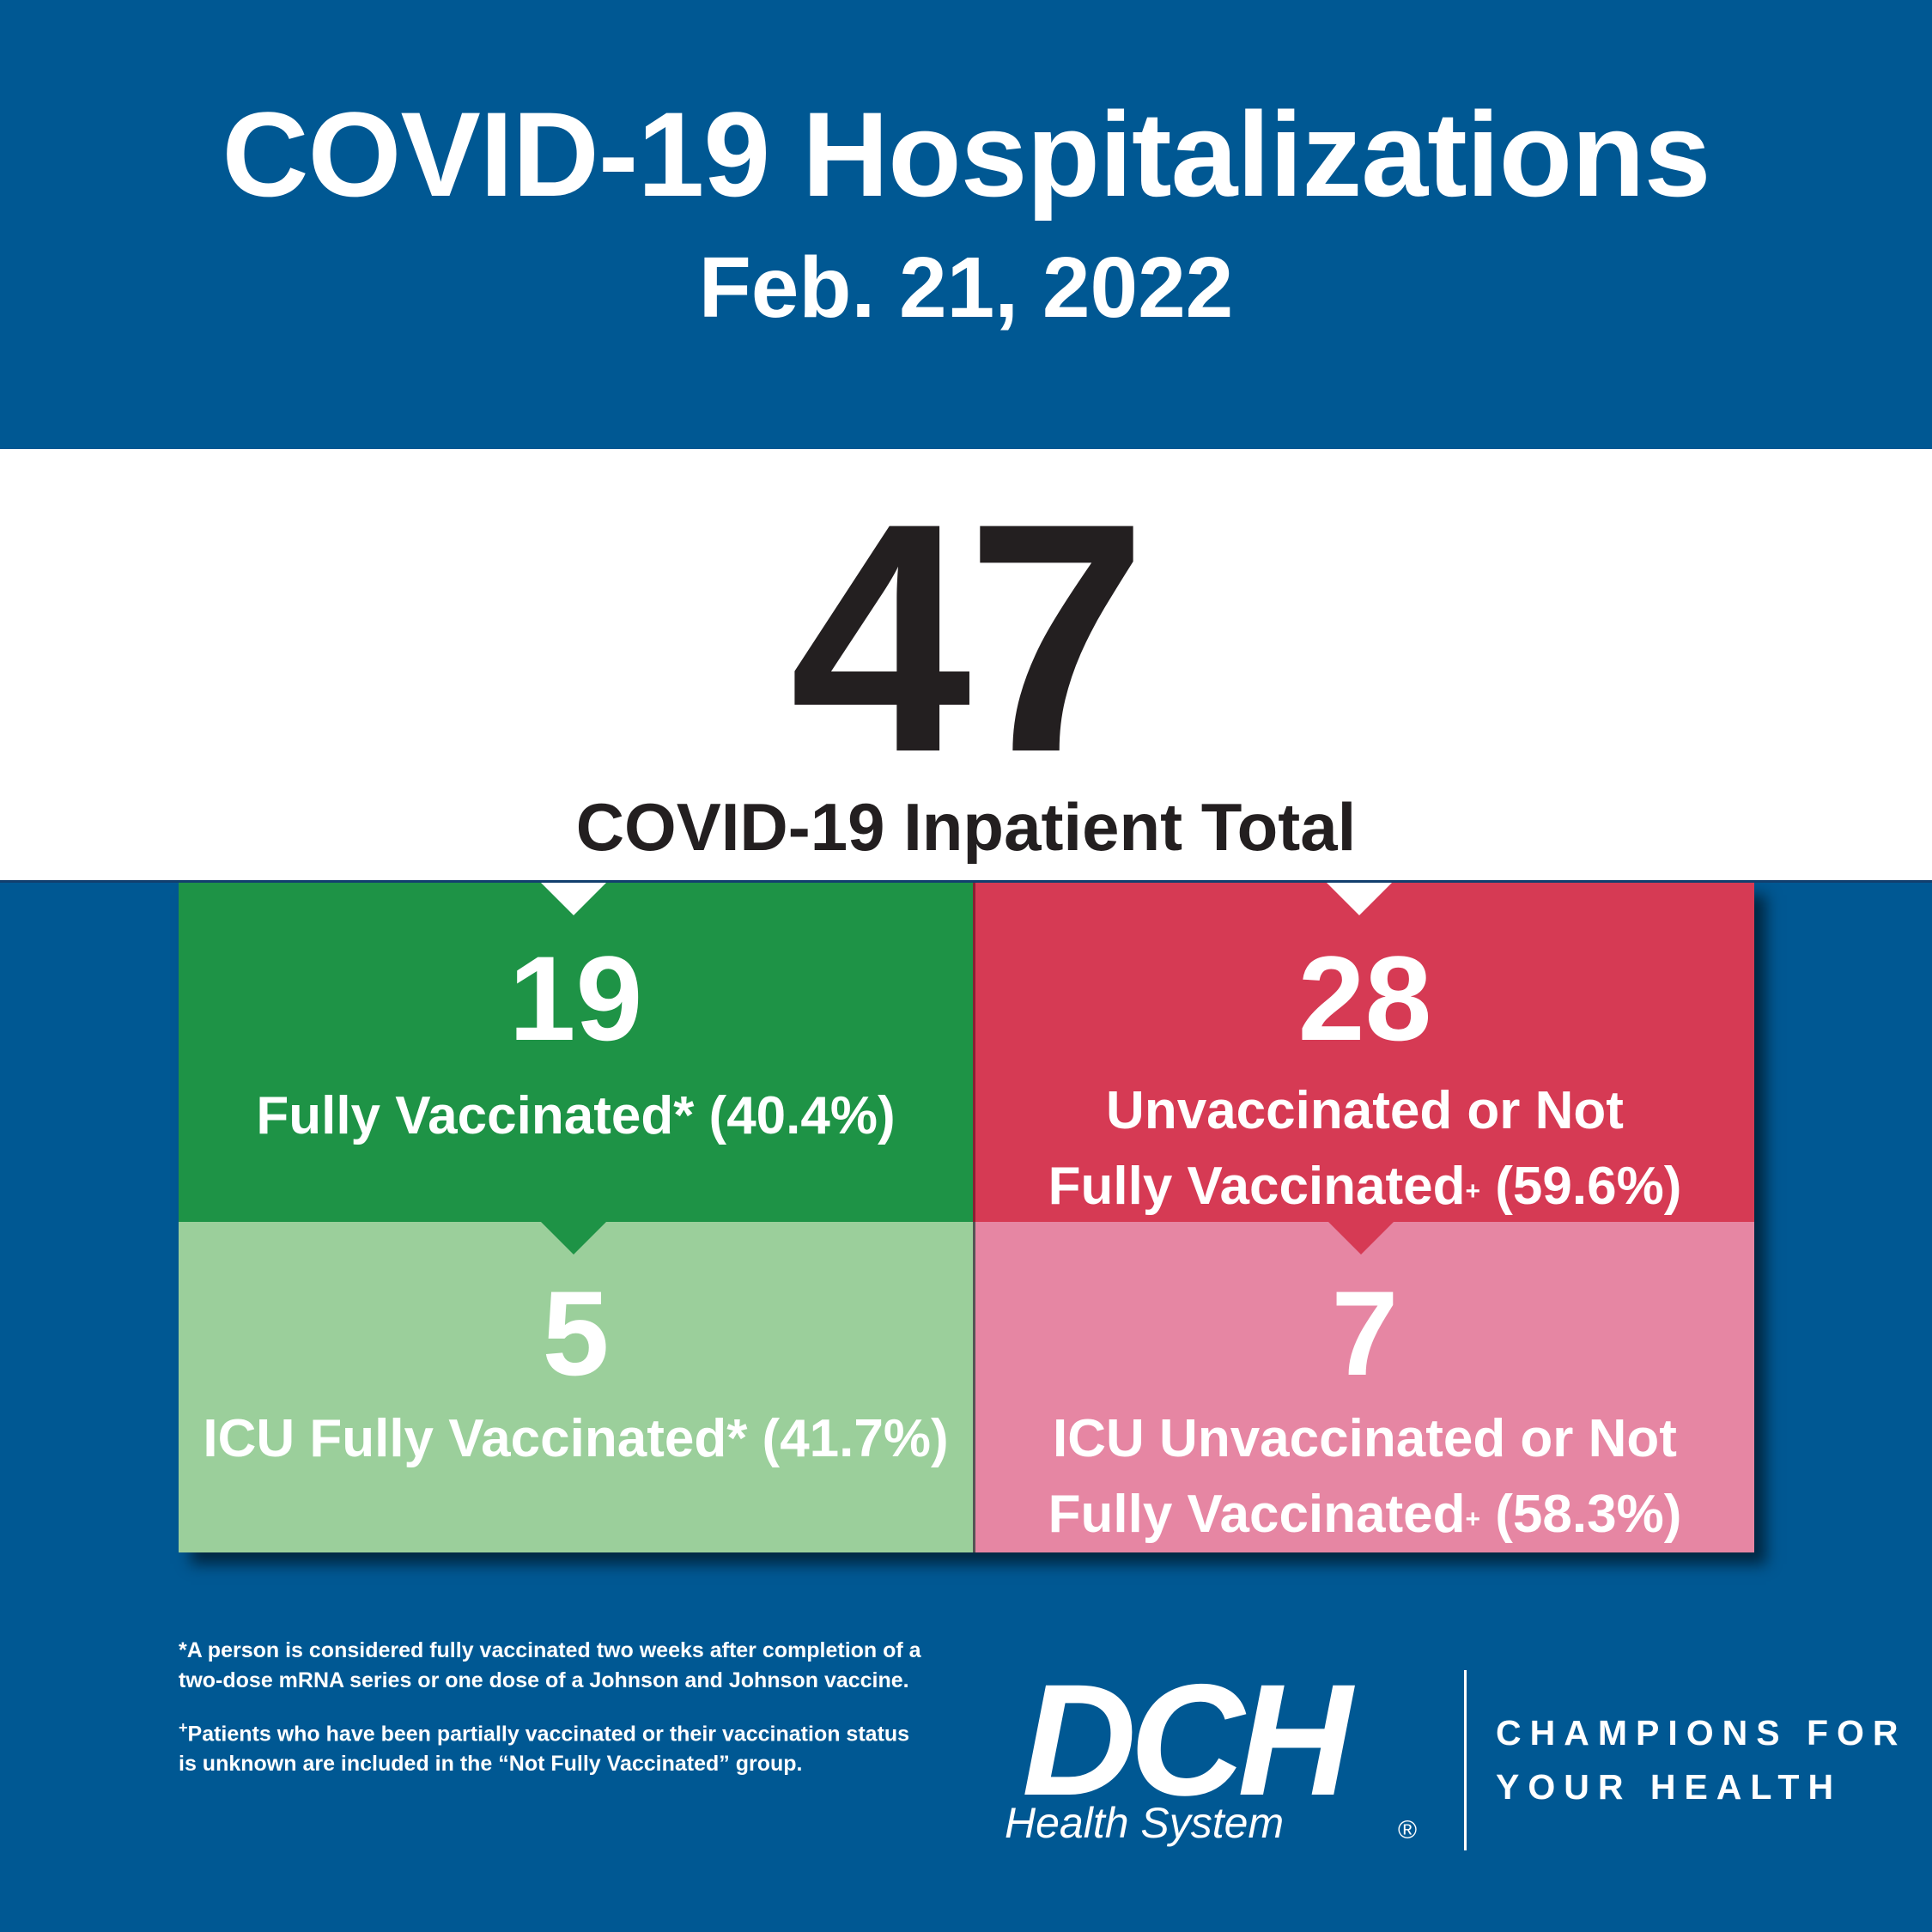 Image resolution: width=1932 pixels, height=1932 pixels. Describe the element at coordinates (1188, 1749) in the screenshot. I see `dch-letters: DCH` at that location.